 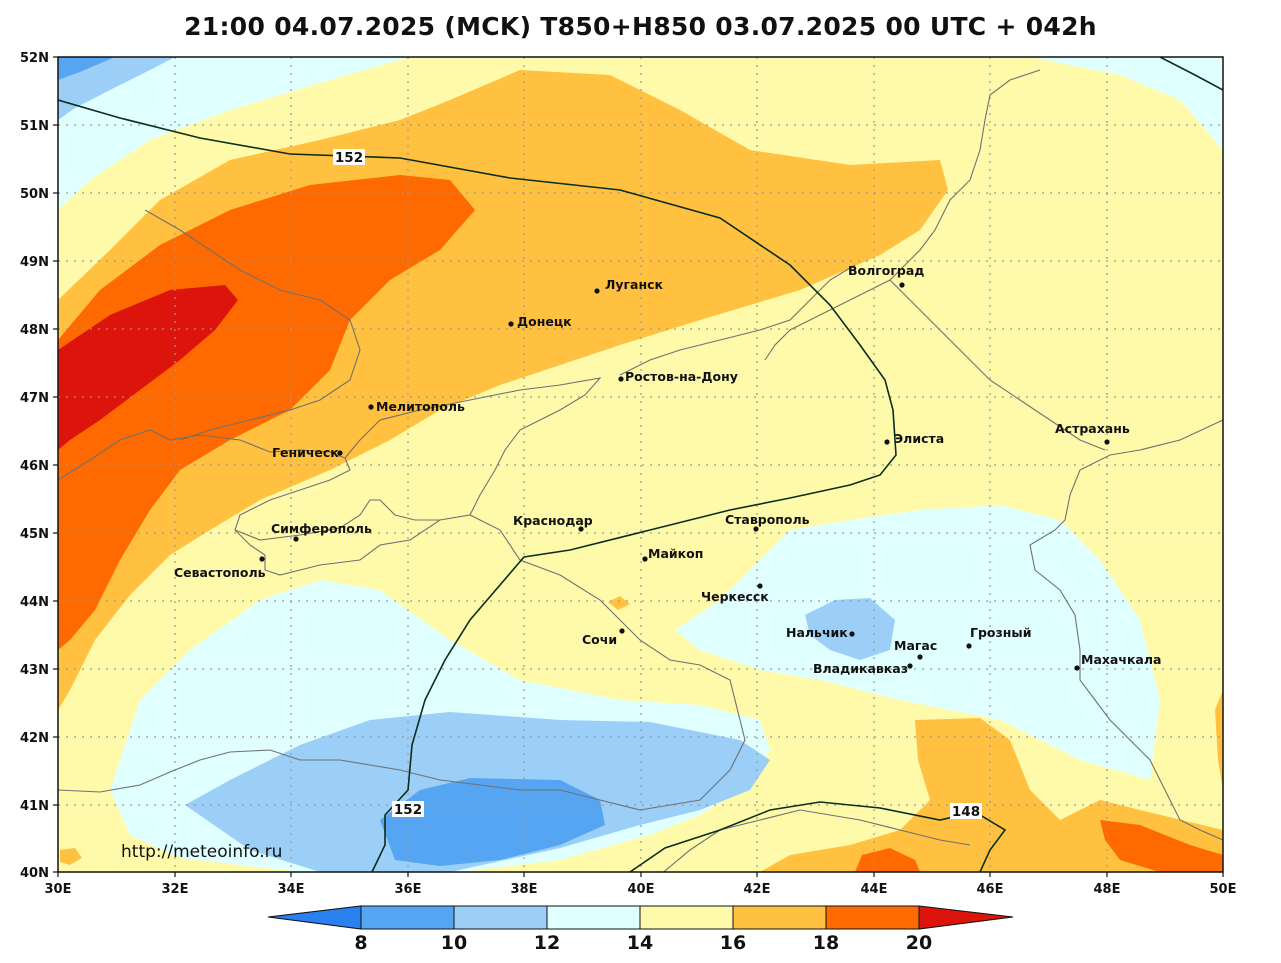 What do you see at coordinates (640, 943) in the screenshot?
I see `colorbar-label: 14` at bounding box center [640, 943].